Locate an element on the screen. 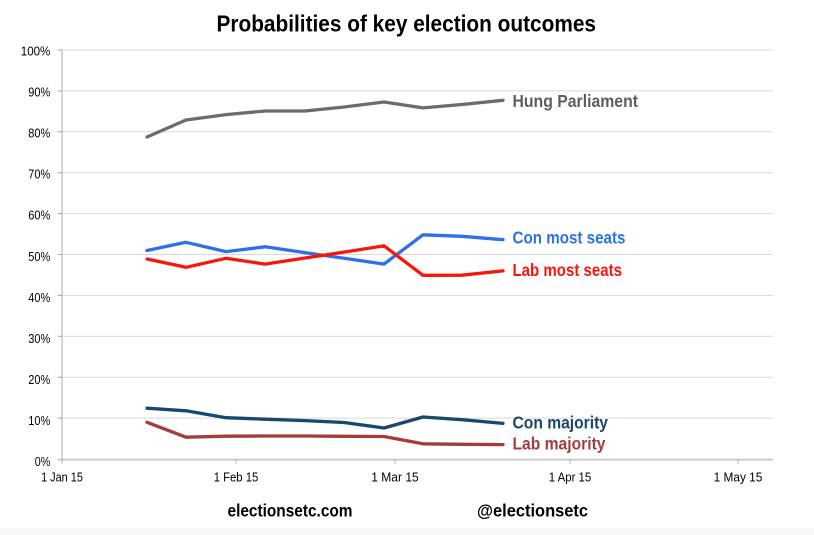 Image resolution: width=814 pixels, height=535 pixels. svg-text: 1 Apr 15 is located at coordinates (570, 478).